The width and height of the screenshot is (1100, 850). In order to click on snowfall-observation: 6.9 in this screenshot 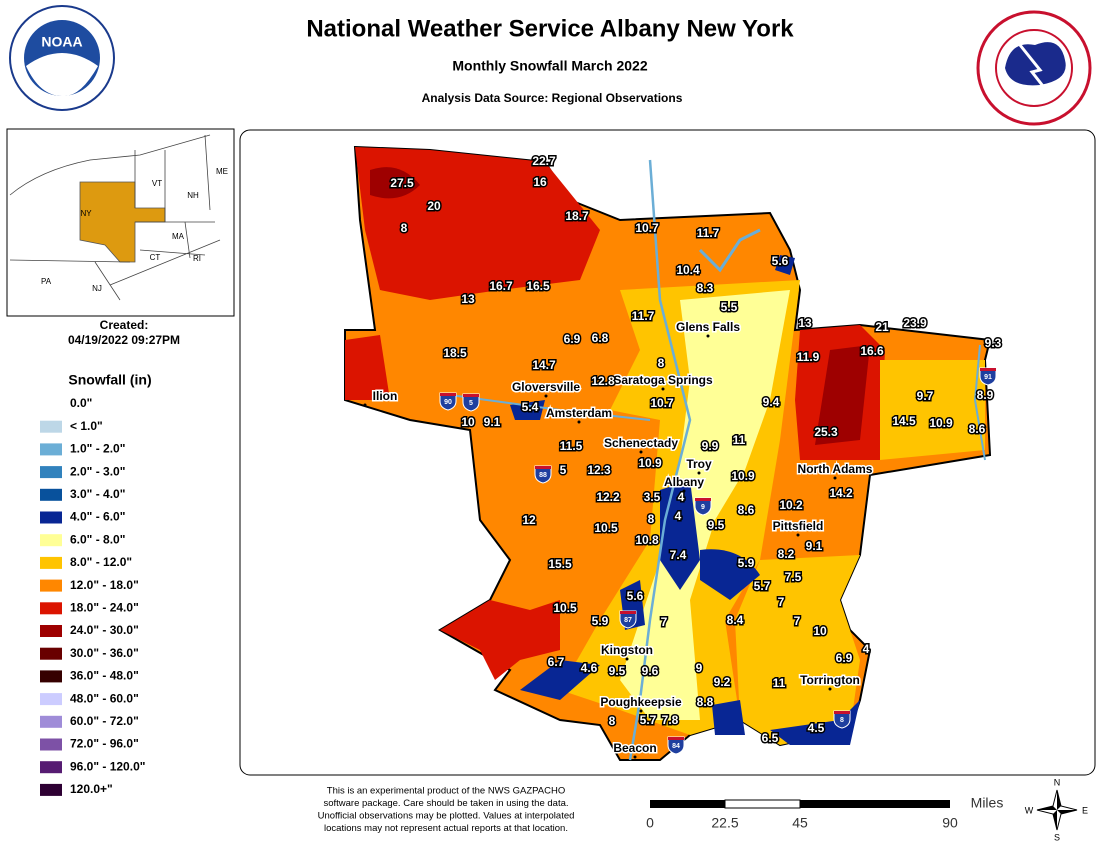, I will do `click(572, 339)`.